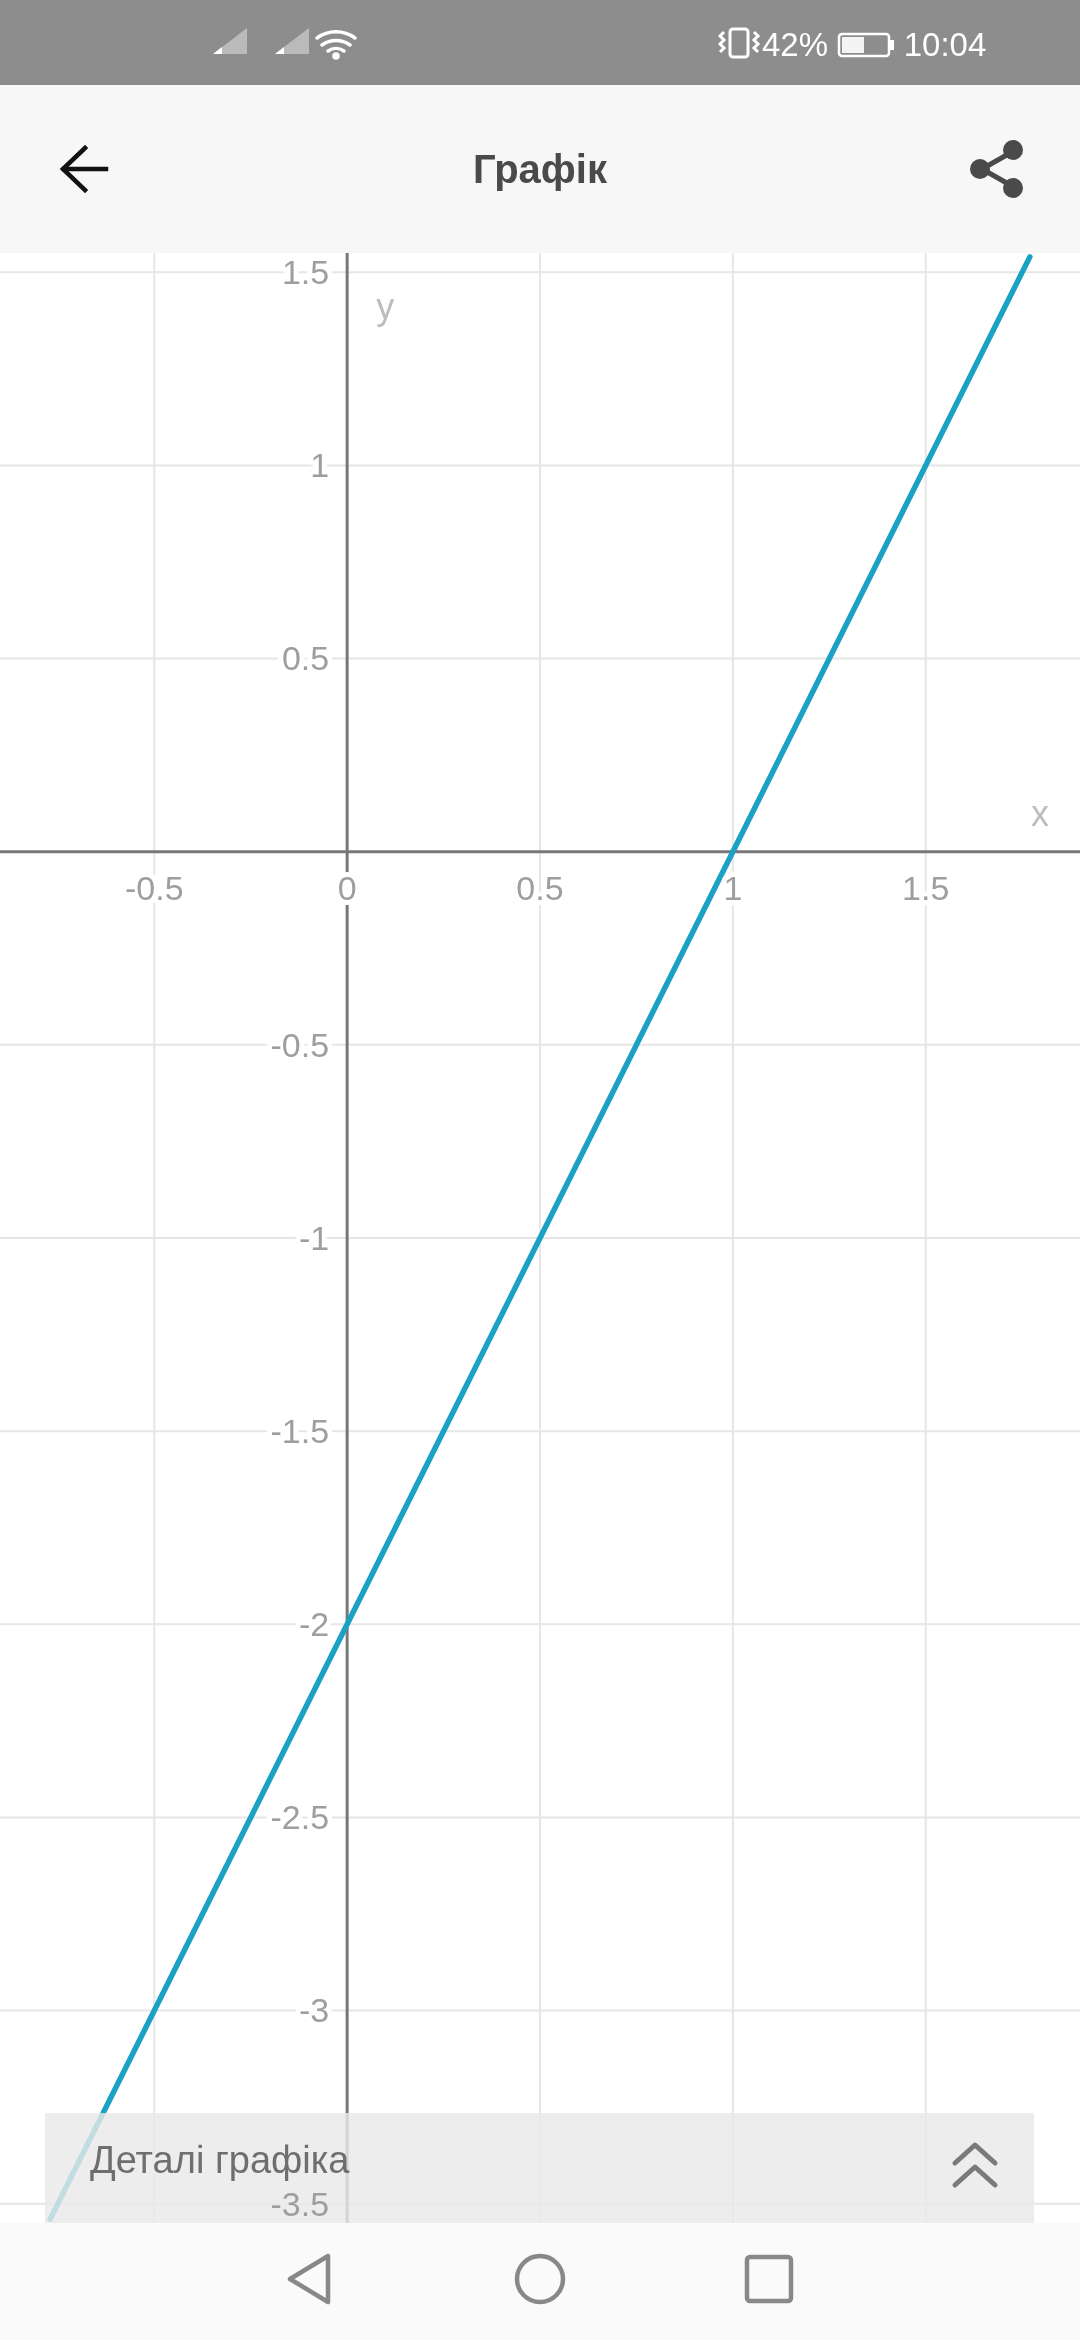 This screenshot has width=1080, height=2340. I want to click on x-tick-label: -0.5, so click(154, 887).